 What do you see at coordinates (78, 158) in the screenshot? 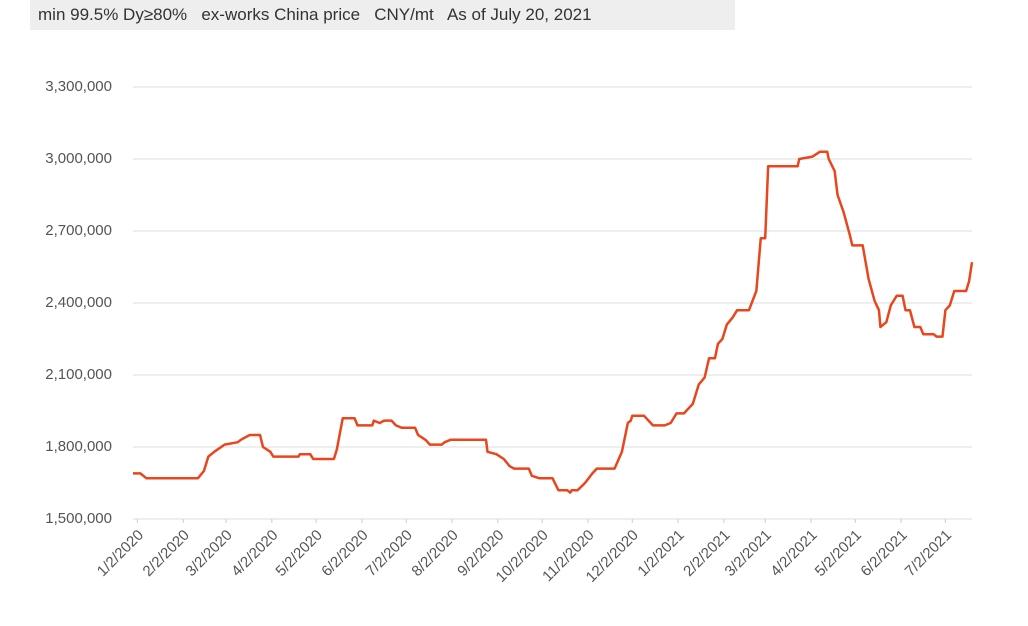
I see `y-tick-label: 3,000,000` at bounding box center [78, 158].